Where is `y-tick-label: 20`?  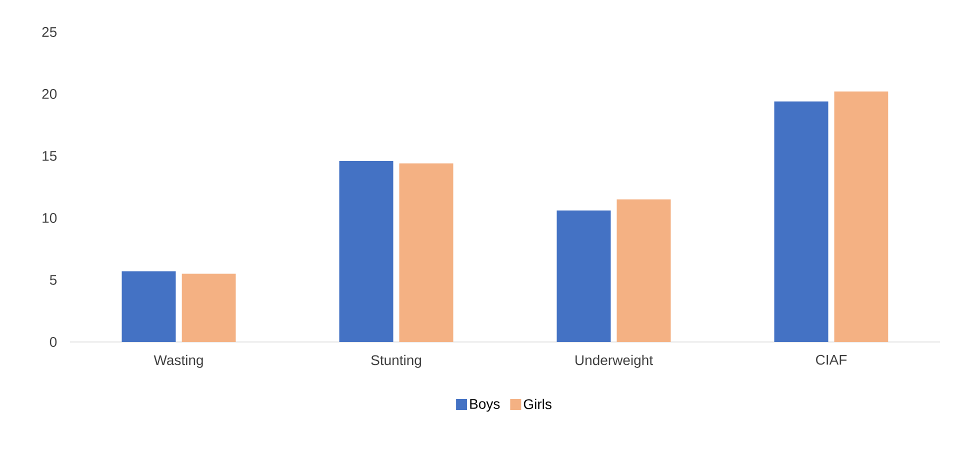 y-tick-label: 20 is located at coordinates (49, 94).